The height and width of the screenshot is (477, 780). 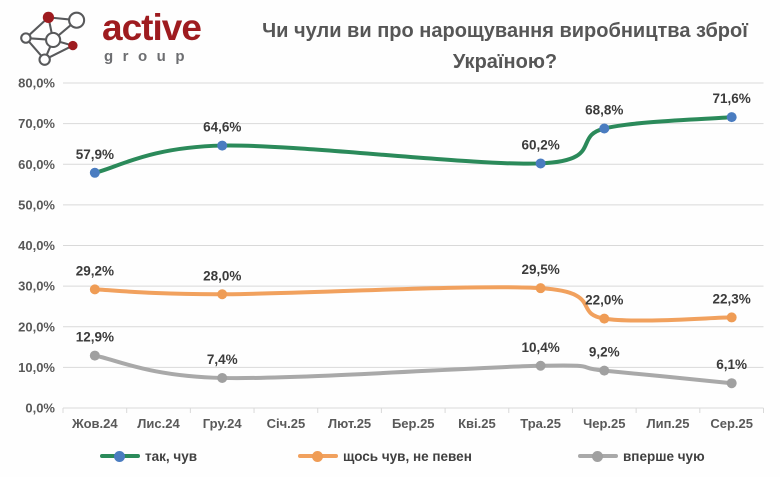 What do you see at coordinates (604, 300) in the screenshot?
I see `data-point-label-s1: 22,0%` at bounding box center [604, 300].